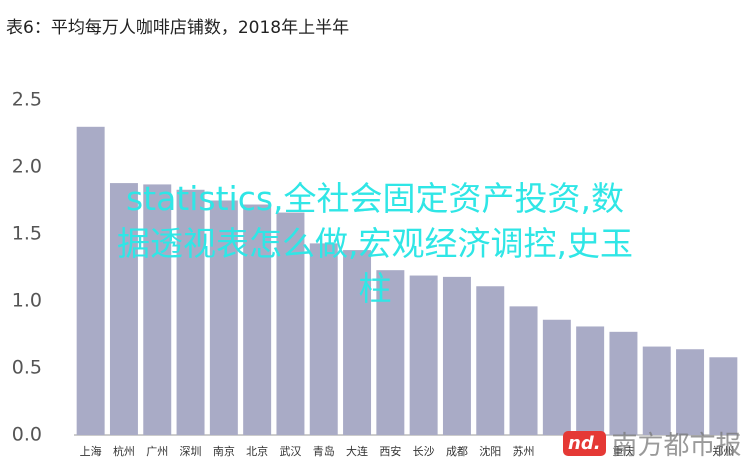  What do you see at coordinates (27, 100) in the screenshot?
I see `y-tick-label: 2.5` at bounding box center [27, 100].